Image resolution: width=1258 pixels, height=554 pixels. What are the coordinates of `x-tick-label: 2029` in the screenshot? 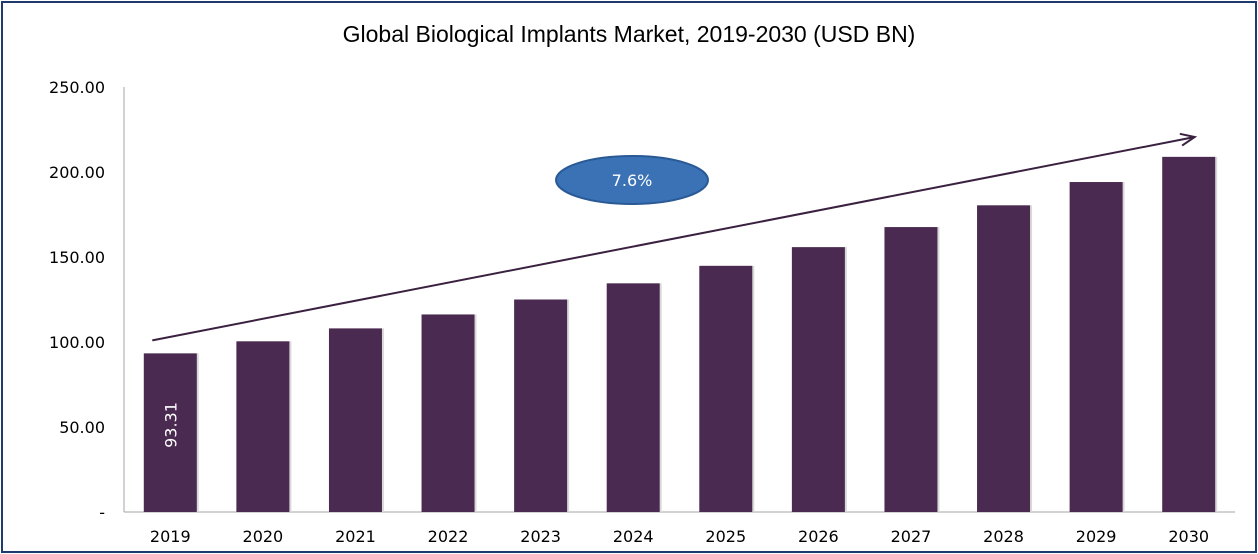 It's located at (1096, 536).